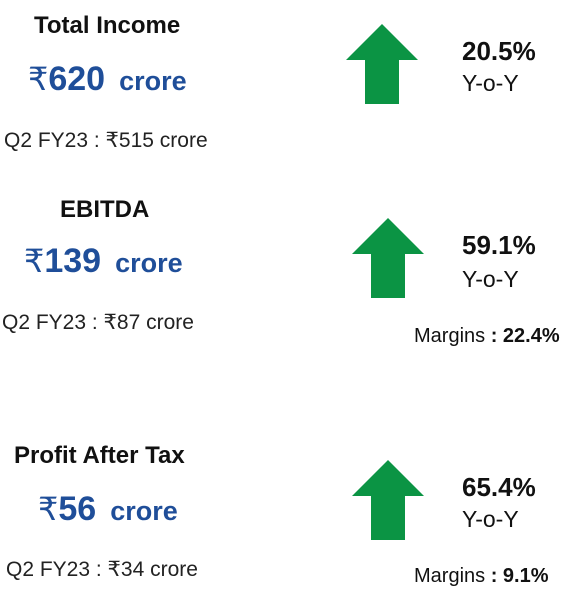 This screenshot has height=595, width=587. Describe the element at coordinates (102, 569) in the screenshot. I see `pat-comparison: Q2 FY23 : ₹34 crore` at that location.